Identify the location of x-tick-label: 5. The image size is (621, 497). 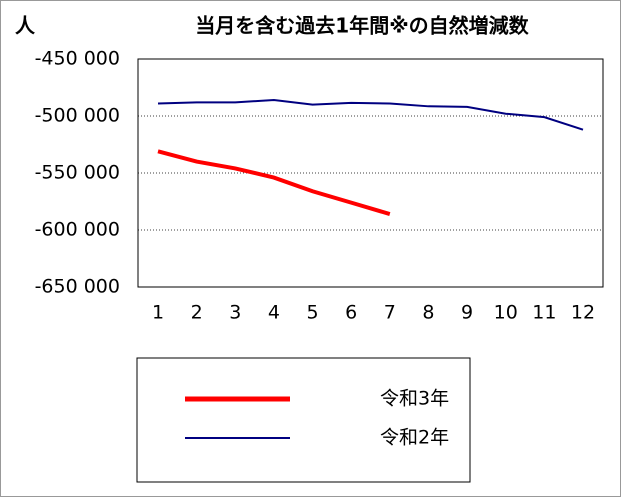
(312, 313).